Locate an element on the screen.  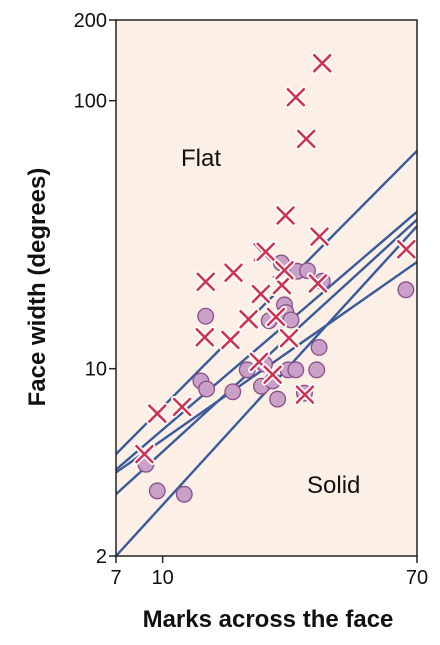
x-tick-label: 7 is located at coordinates (115, 578).